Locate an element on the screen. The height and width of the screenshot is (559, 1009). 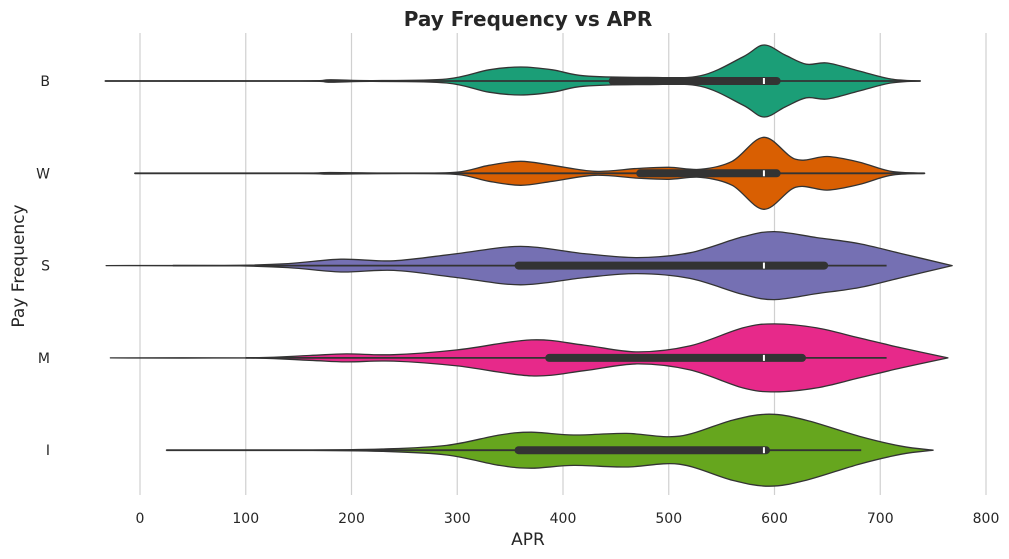
x-tick-label: 200 is located at coordinates (351, 519).